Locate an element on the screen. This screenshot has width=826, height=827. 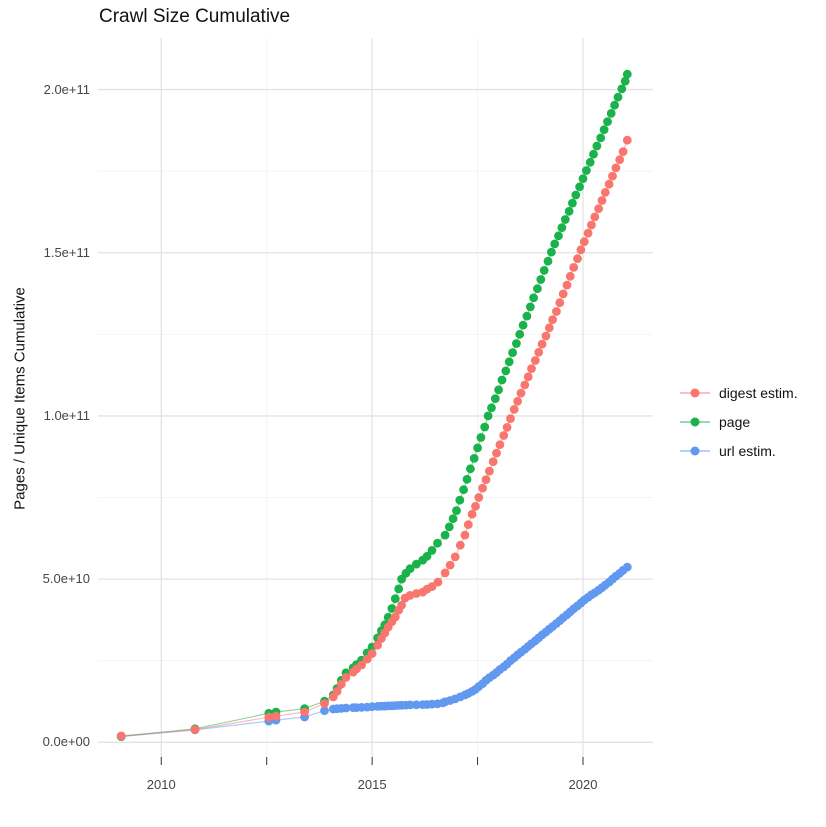
legend-item-digest-estim: digest estim. is located at coordinates (738, 392).